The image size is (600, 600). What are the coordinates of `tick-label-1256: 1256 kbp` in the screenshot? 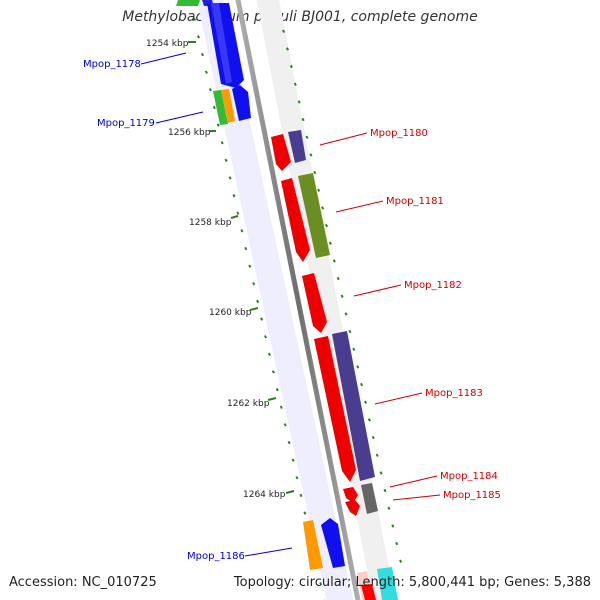 It's located at (189, 133).